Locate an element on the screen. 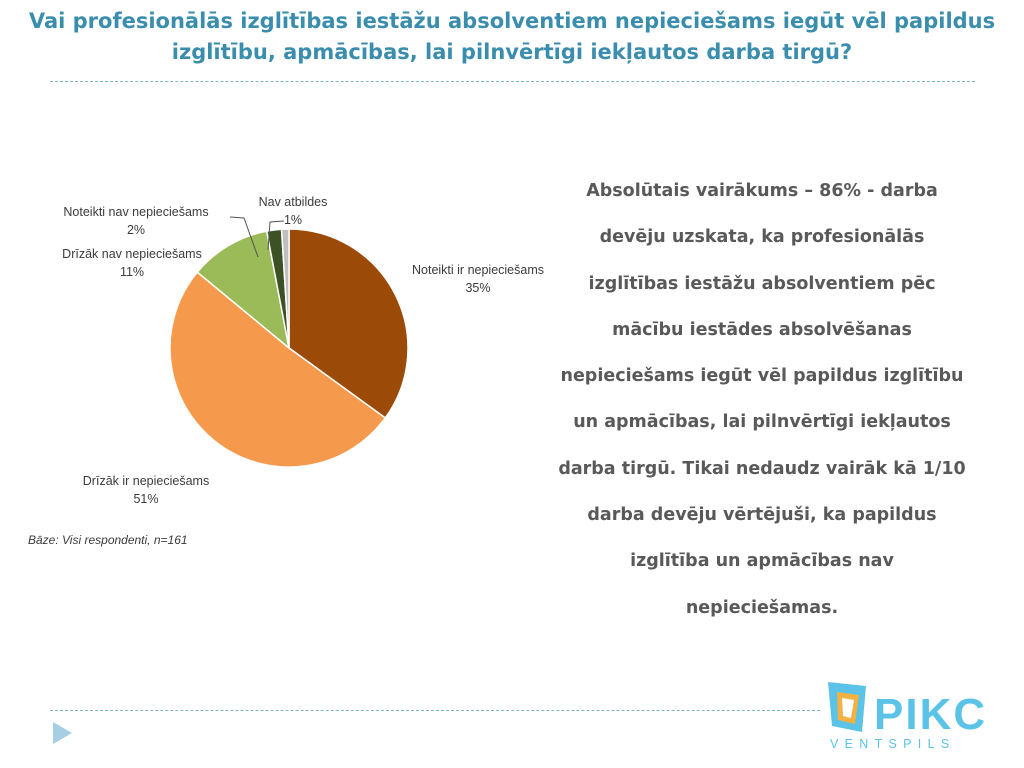 The width and height of the screenshot is (1024, 768). pie-slice-nav-atbildes is located at coordinates (285, 288).